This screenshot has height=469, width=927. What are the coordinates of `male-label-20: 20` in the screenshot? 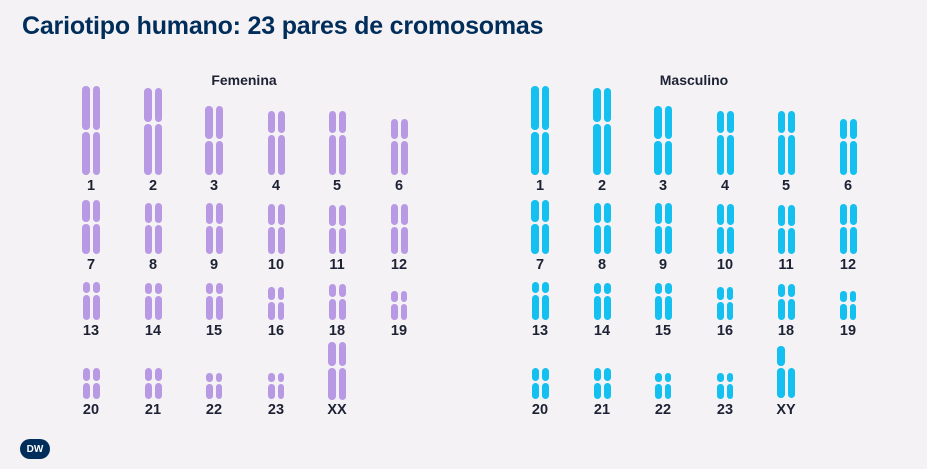 It's located at (540, 410).